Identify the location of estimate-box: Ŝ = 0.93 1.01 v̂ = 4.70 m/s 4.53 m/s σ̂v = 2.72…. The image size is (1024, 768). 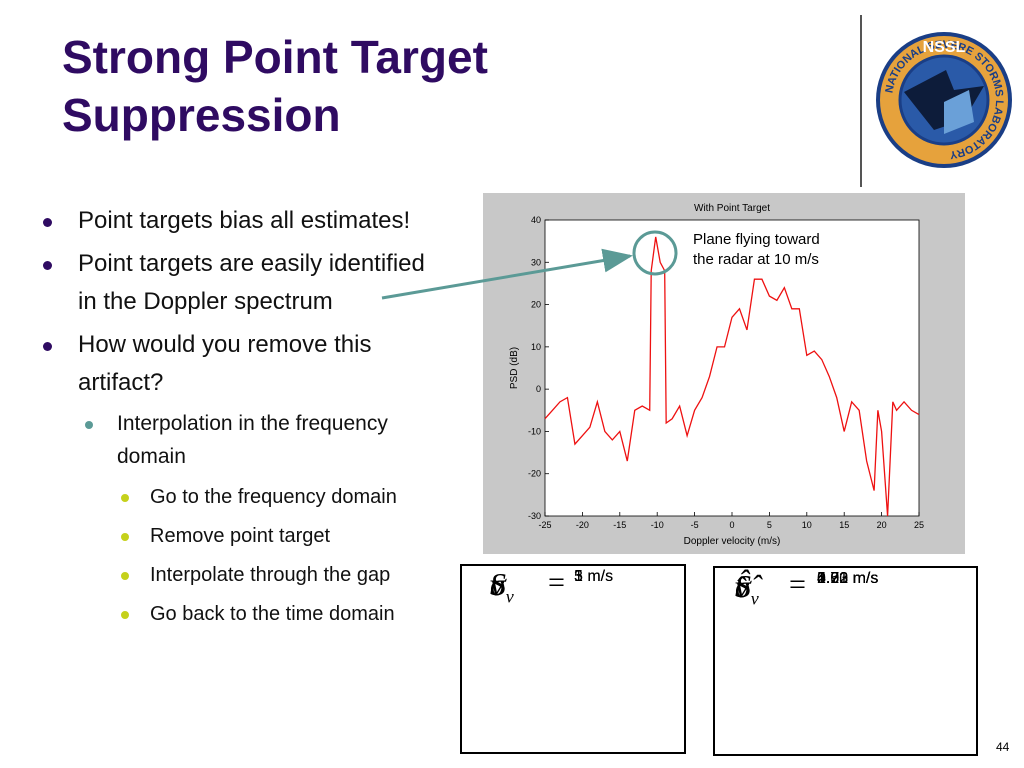
(845, 661).